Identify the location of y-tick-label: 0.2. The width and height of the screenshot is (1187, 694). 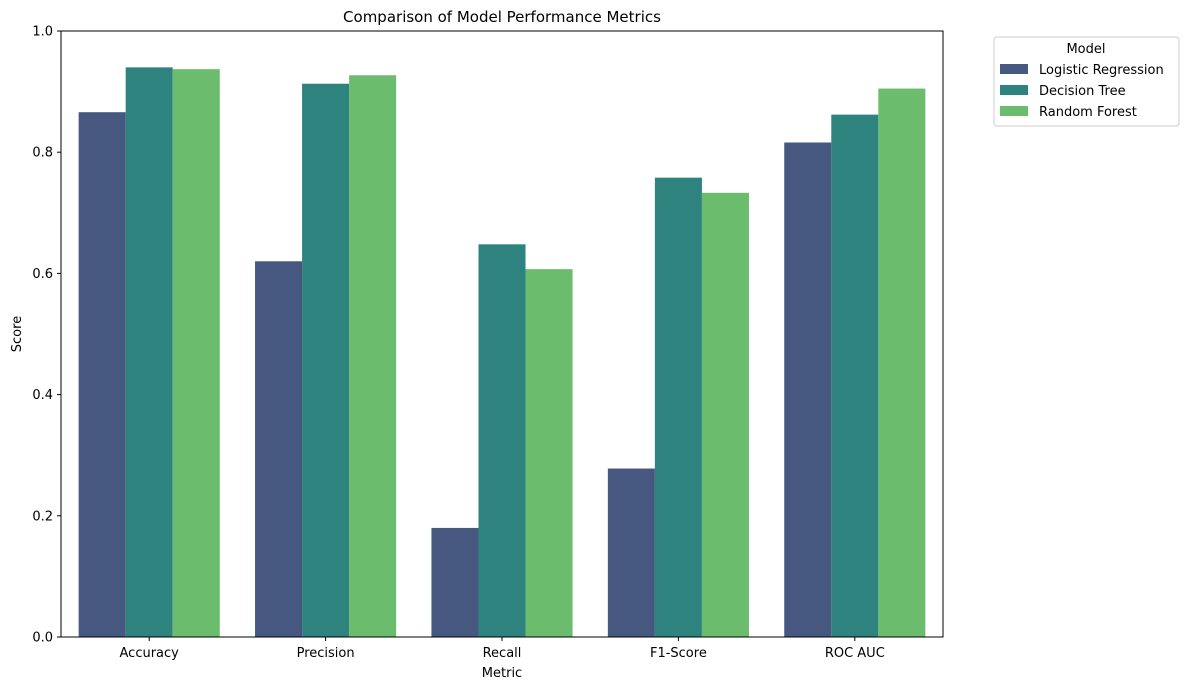
(42, 516).